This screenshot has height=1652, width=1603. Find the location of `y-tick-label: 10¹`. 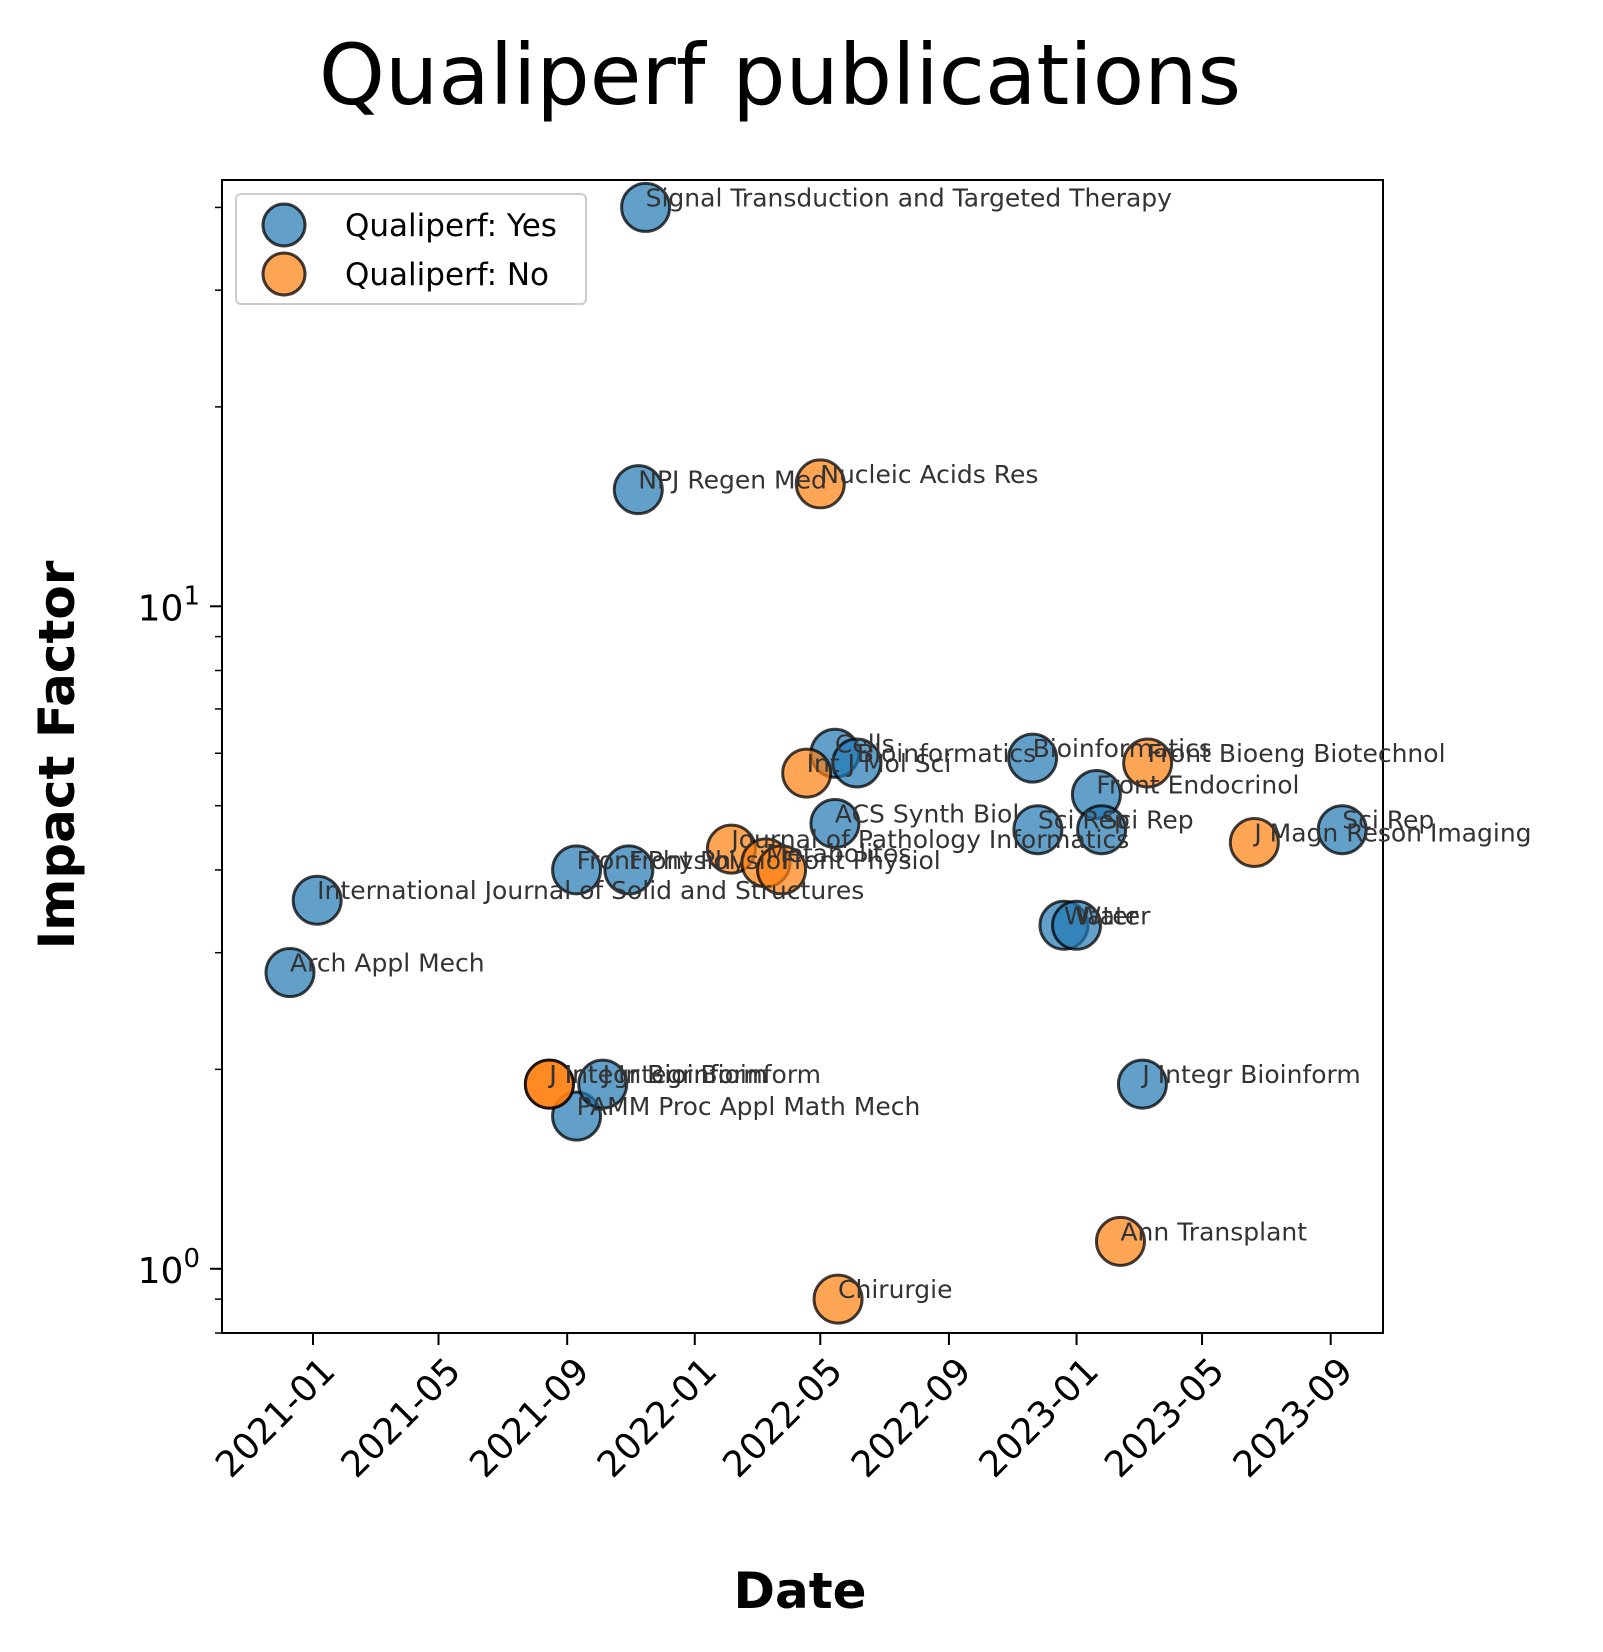

y-tick-label: 10¹ is located at coordinates (169, 605).